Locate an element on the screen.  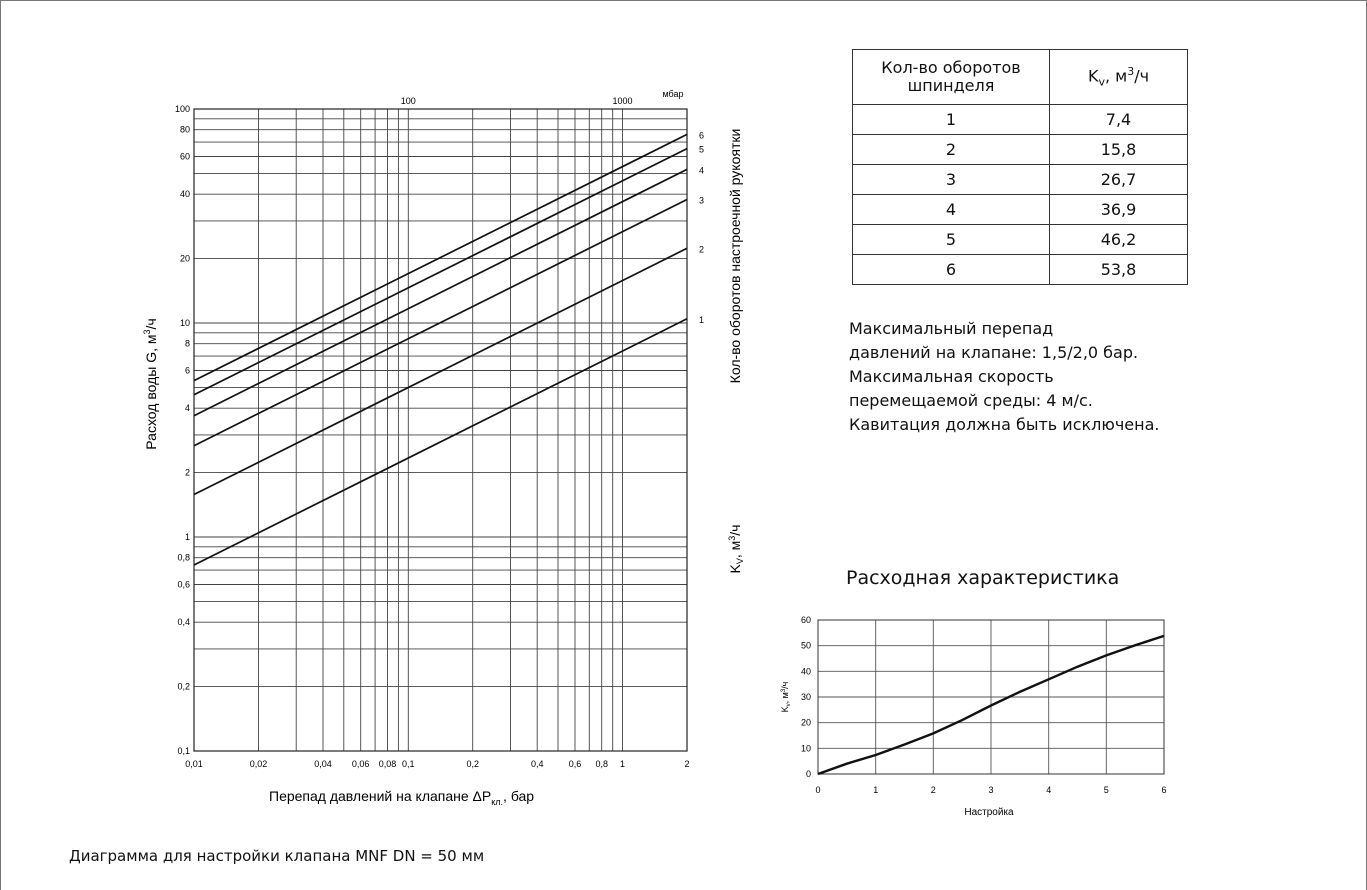
cell-kv: 36,9 is located at coordinates (1118, 209).